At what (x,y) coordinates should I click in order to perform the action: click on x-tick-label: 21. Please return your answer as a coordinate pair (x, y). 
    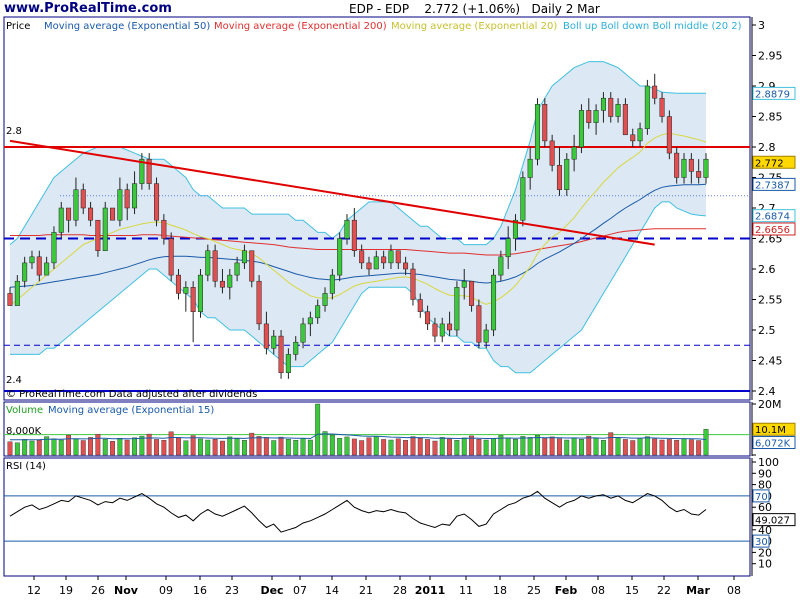
    Looking at the image, I should click on (366, 590).